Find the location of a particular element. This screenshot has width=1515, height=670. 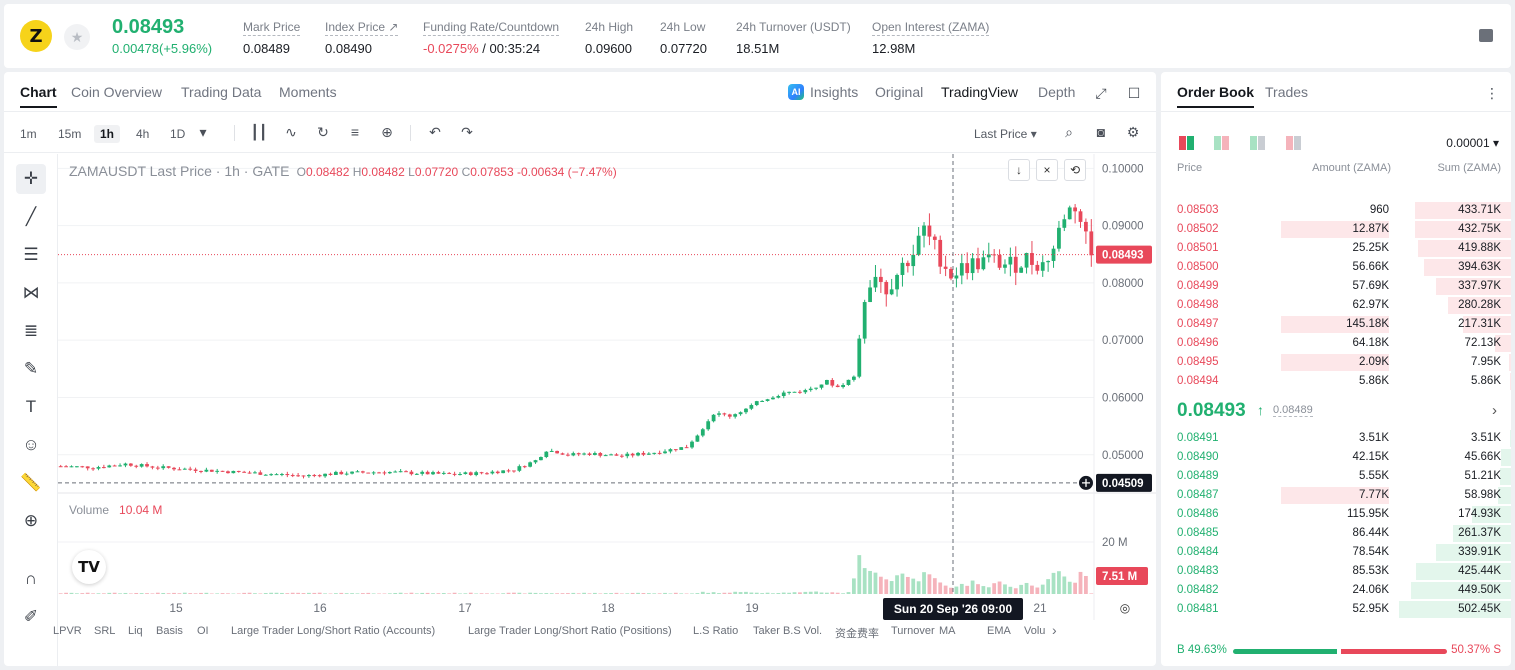

brush-icon: ✎ is located at coordinates (31, 368).